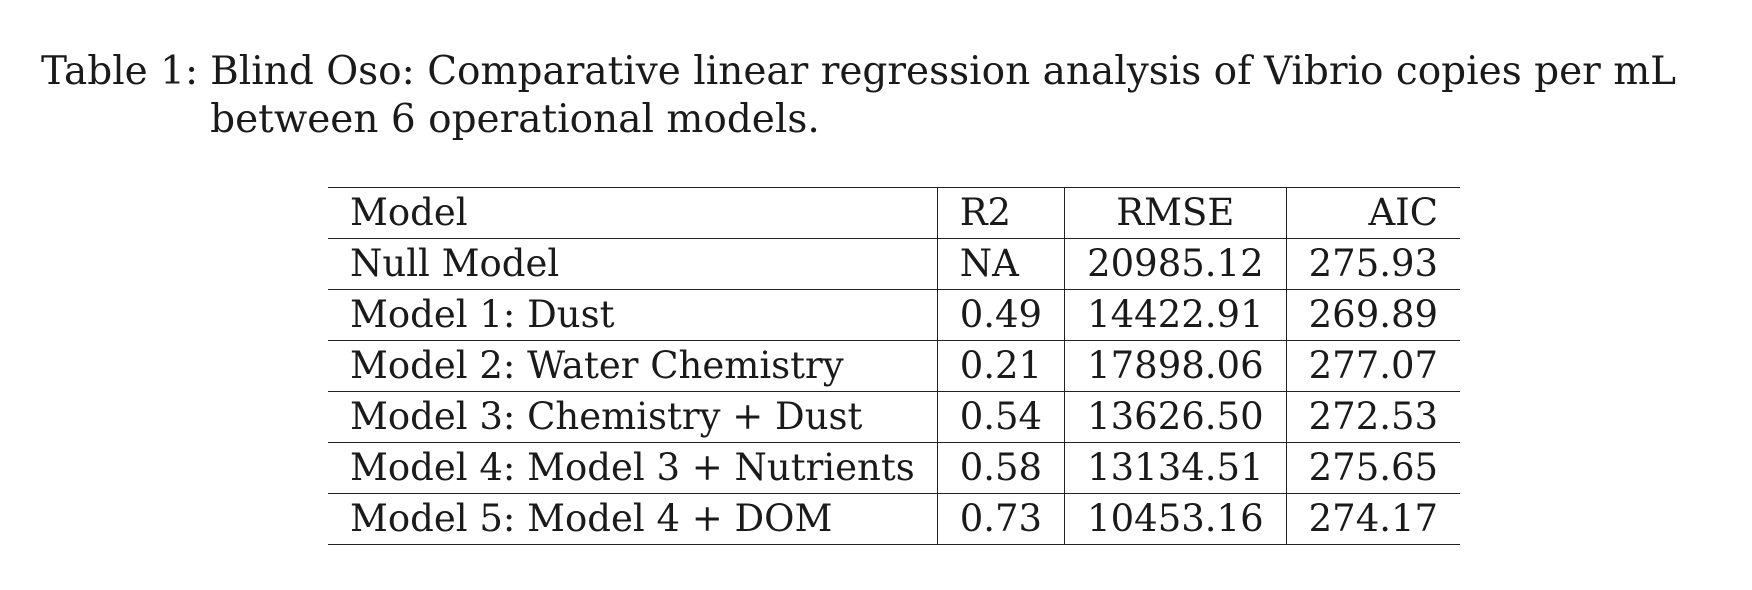 The image size is (1752, 590). What do you see at coordinates (1175, 264) in the screenshot?
I see `cell-rmse: 20985.12` at bounding box center [1175, 264].